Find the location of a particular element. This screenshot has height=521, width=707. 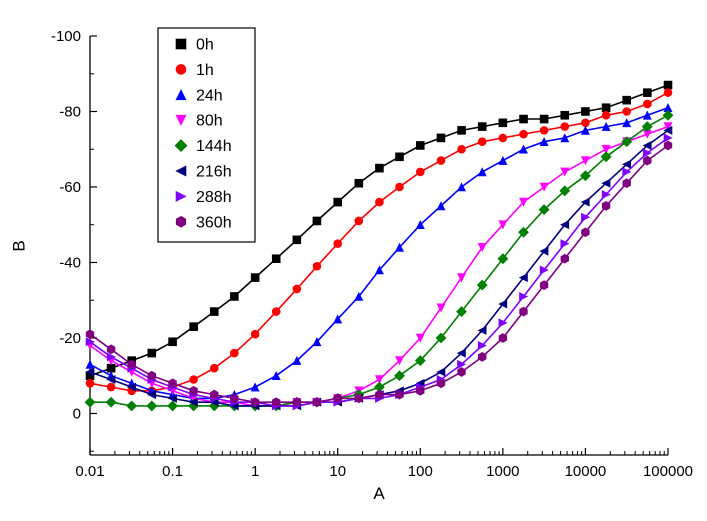

svg-text: -100 is located at coordinates (66, 36).